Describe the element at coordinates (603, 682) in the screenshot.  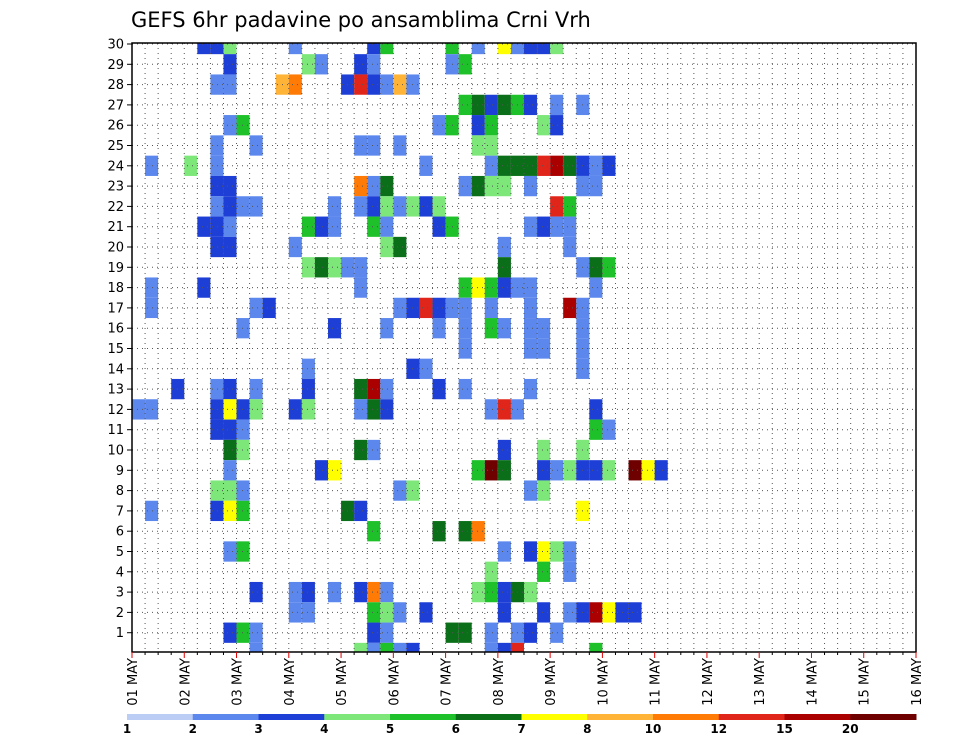
I see `x-tick-label: 10 MAY` at that location.